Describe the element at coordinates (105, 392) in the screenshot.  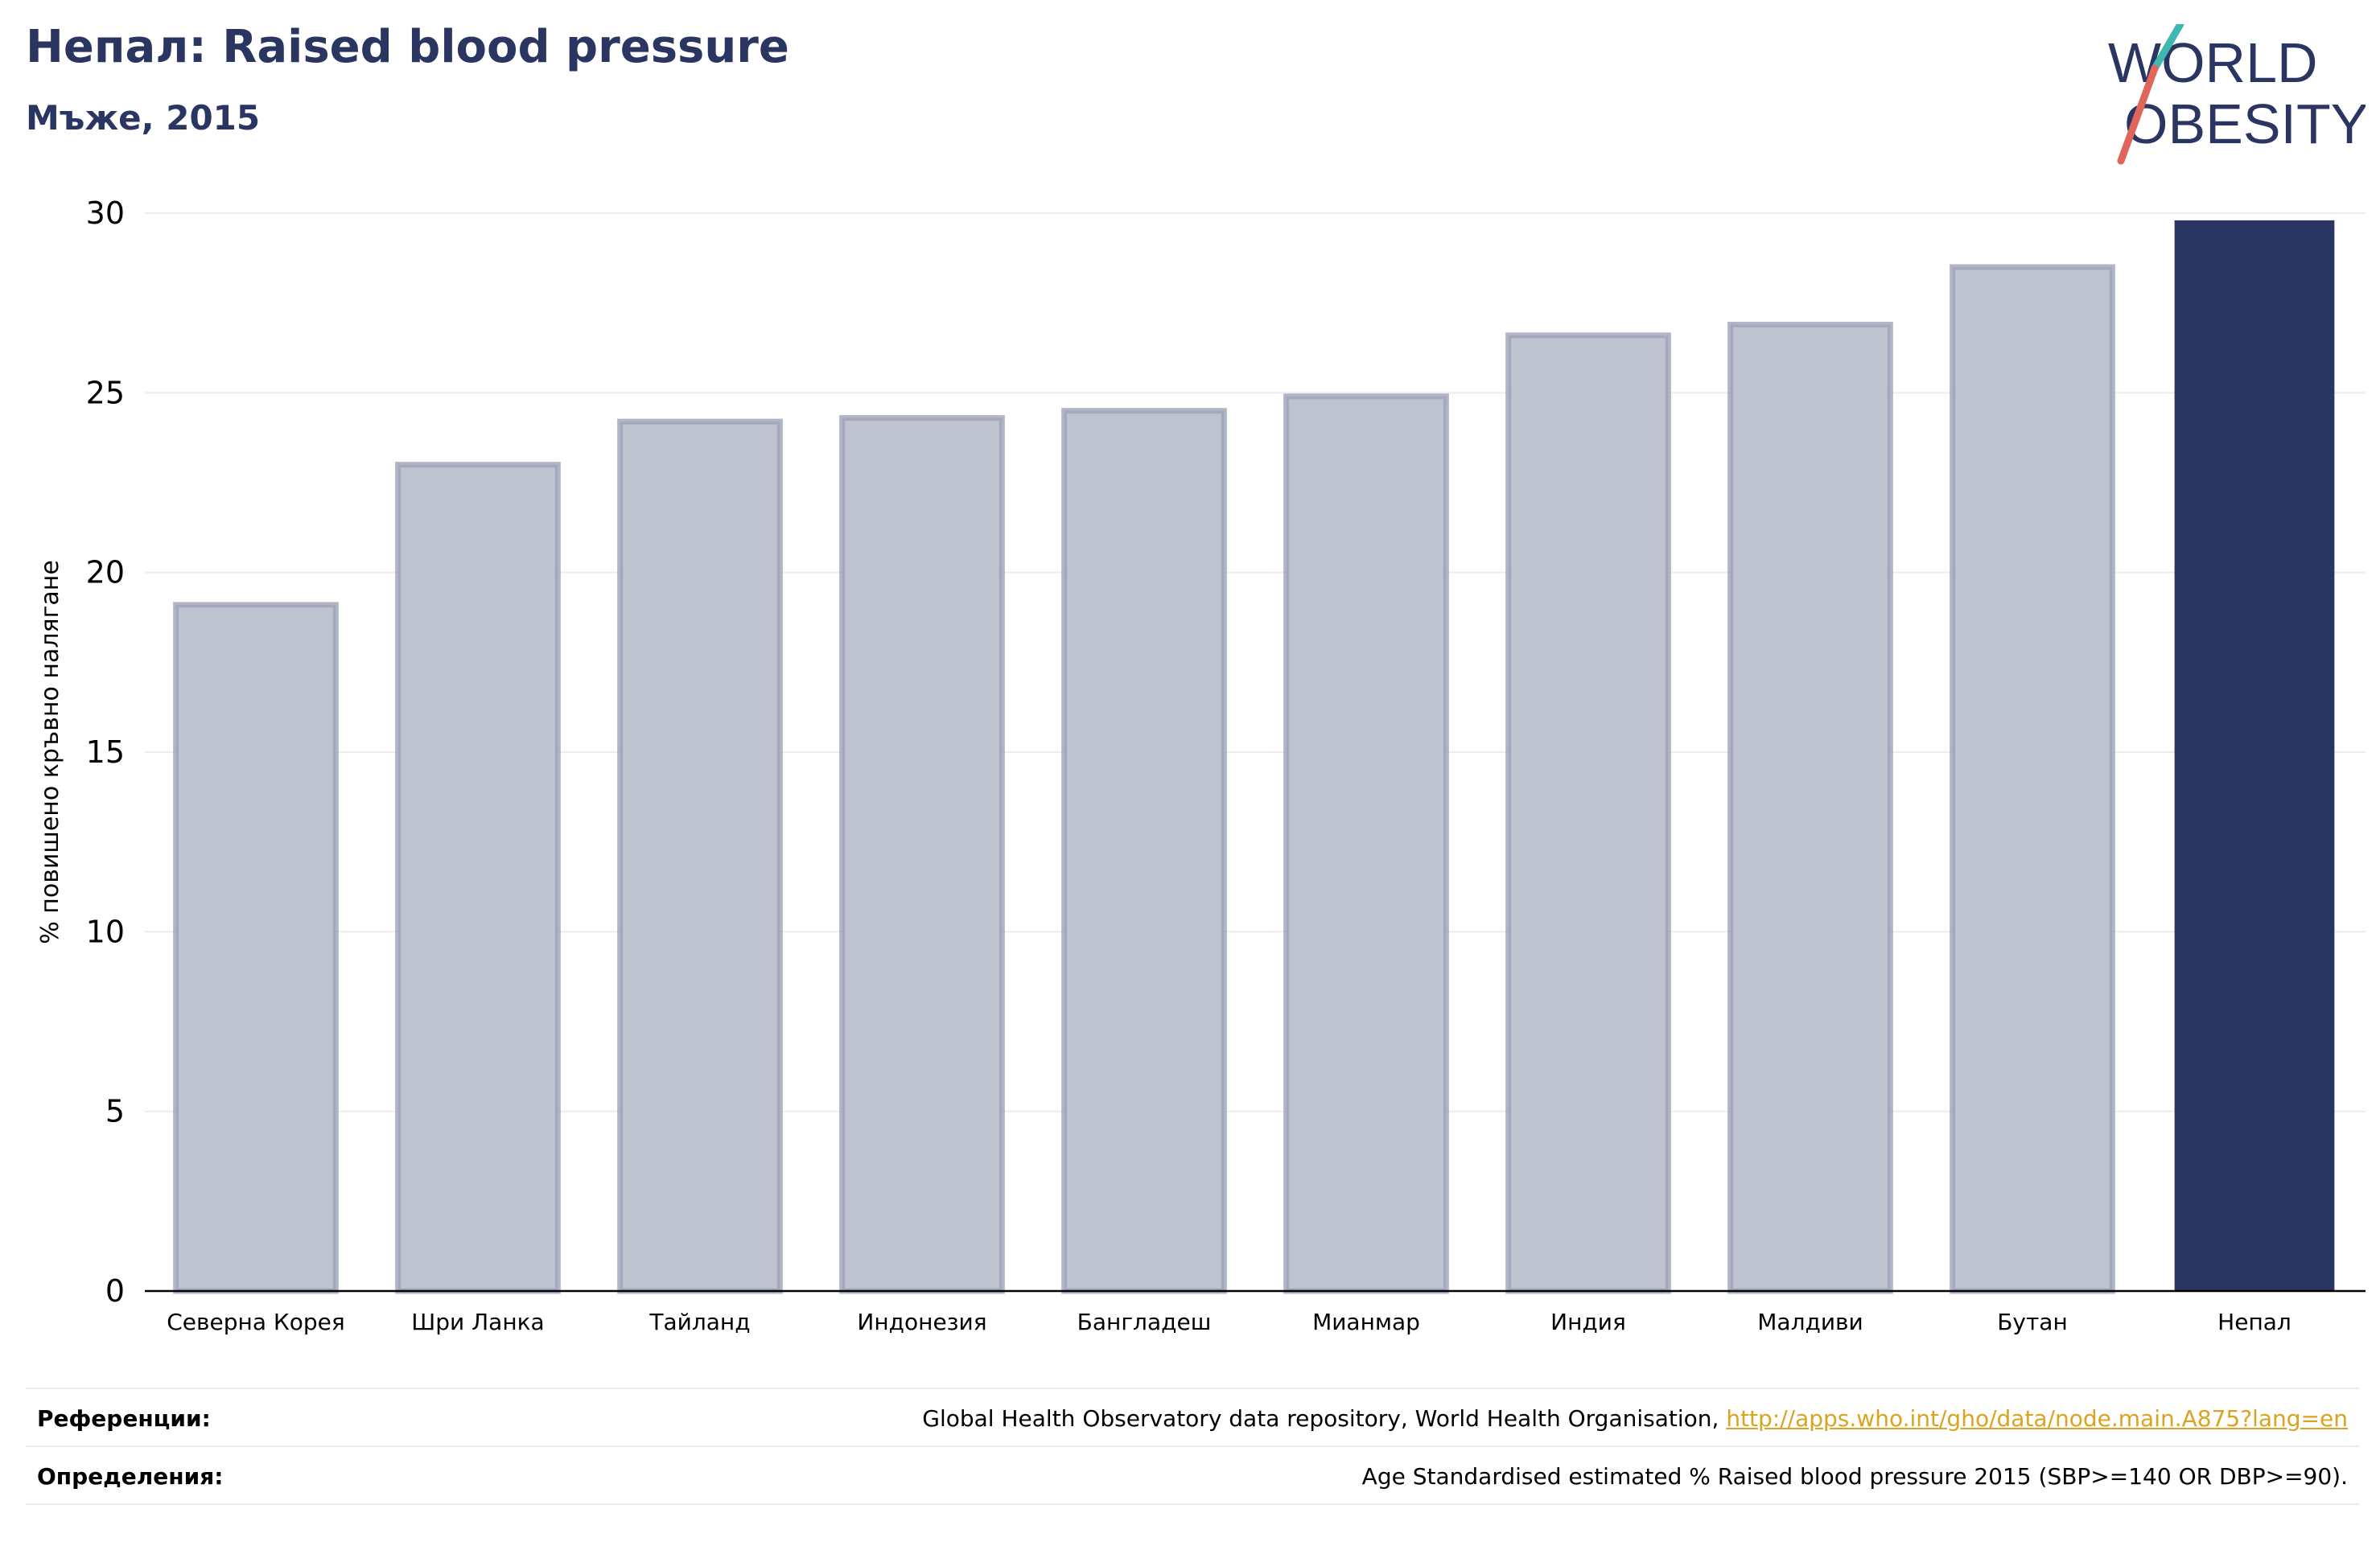
I see `y-tick-label: 25` at that location.